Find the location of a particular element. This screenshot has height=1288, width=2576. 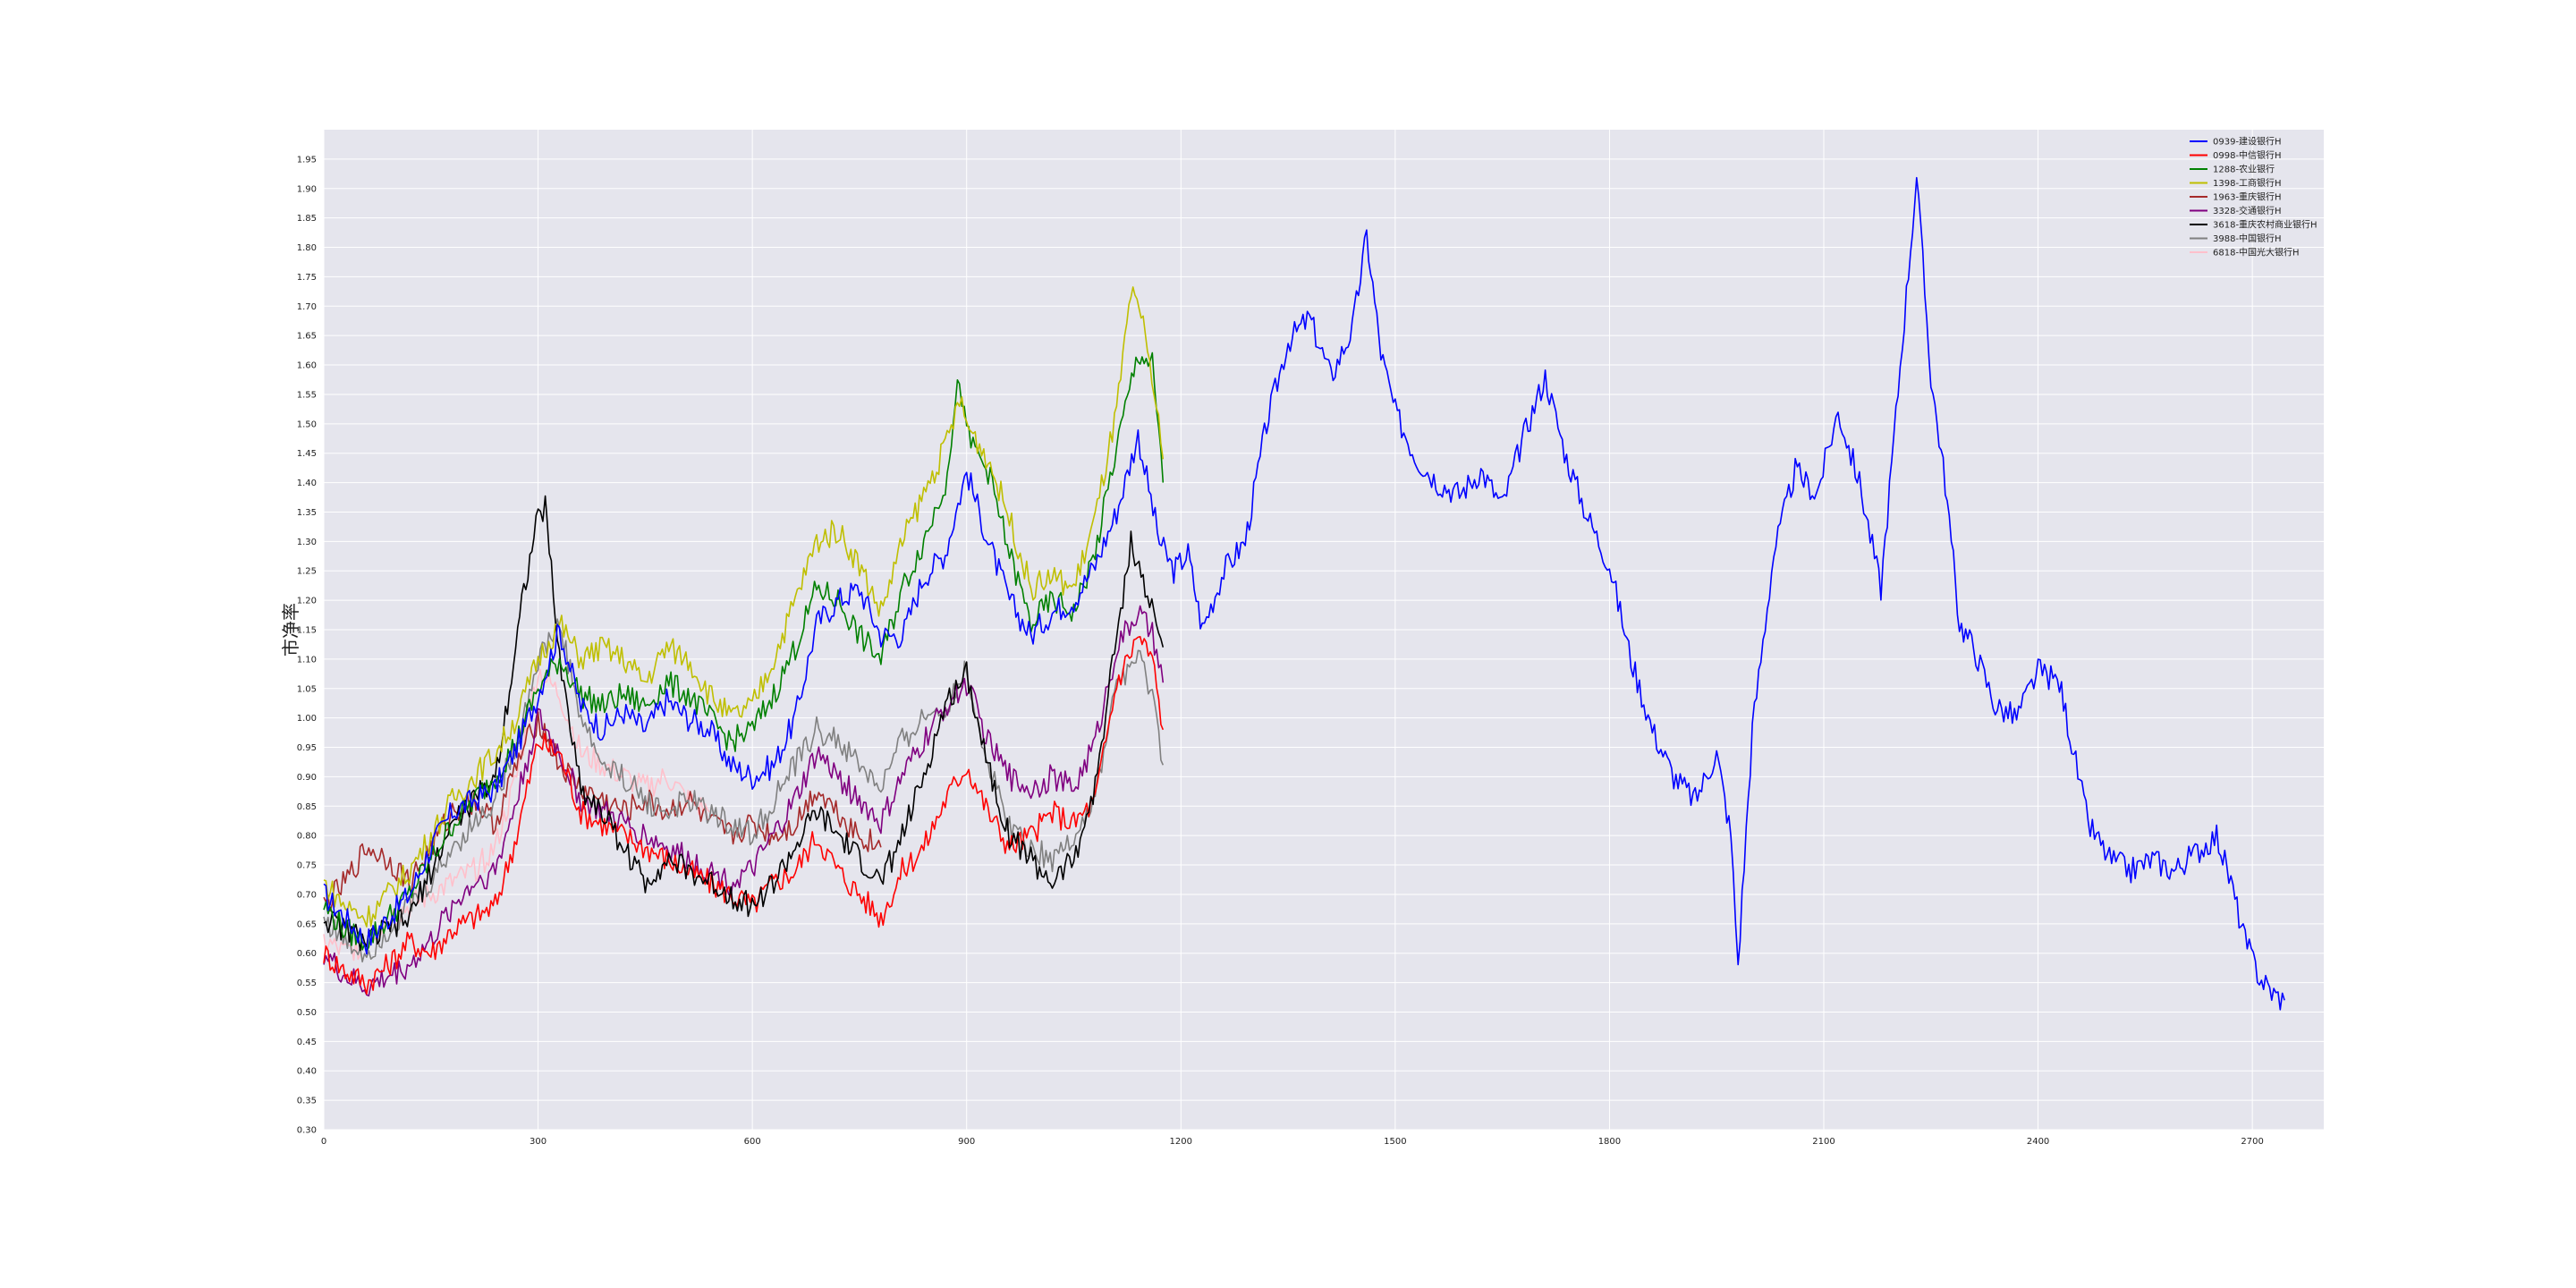

x-tick-label: 900 is located at coordinates (966, 1142).